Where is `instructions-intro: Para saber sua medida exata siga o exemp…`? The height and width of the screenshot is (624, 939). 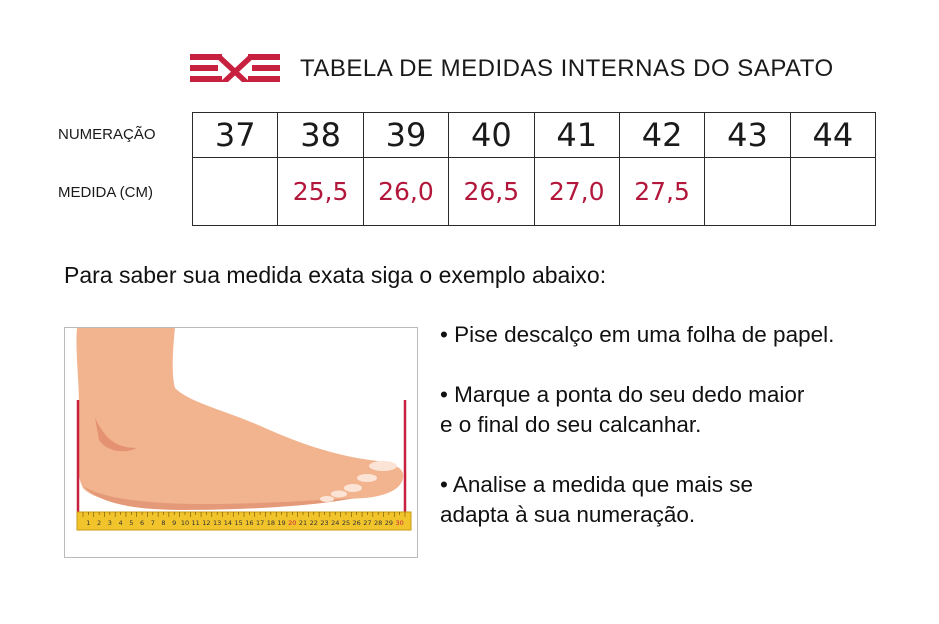
instructions-intro: Para saber sua medida exata siga o exemp… is located at coordinates (335, 275).